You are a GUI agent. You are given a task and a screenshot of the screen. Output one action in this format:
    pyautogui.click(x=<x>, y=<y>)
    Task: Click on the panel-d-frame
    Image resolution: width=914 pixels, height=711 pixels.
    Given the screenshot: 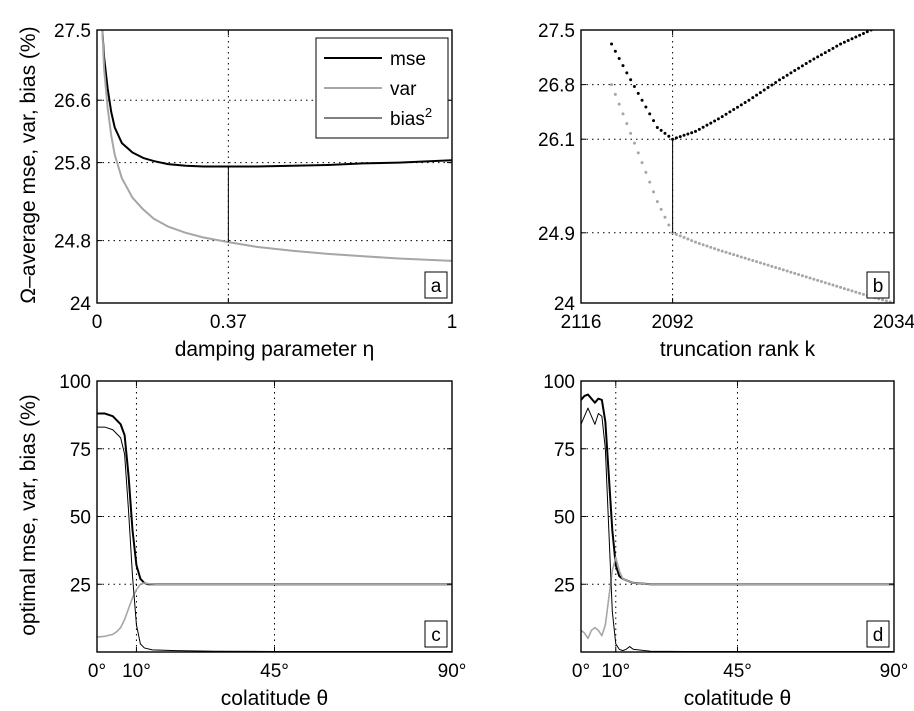 What is the action you would take?
    pyautogui.click(x=737, y=516)
    